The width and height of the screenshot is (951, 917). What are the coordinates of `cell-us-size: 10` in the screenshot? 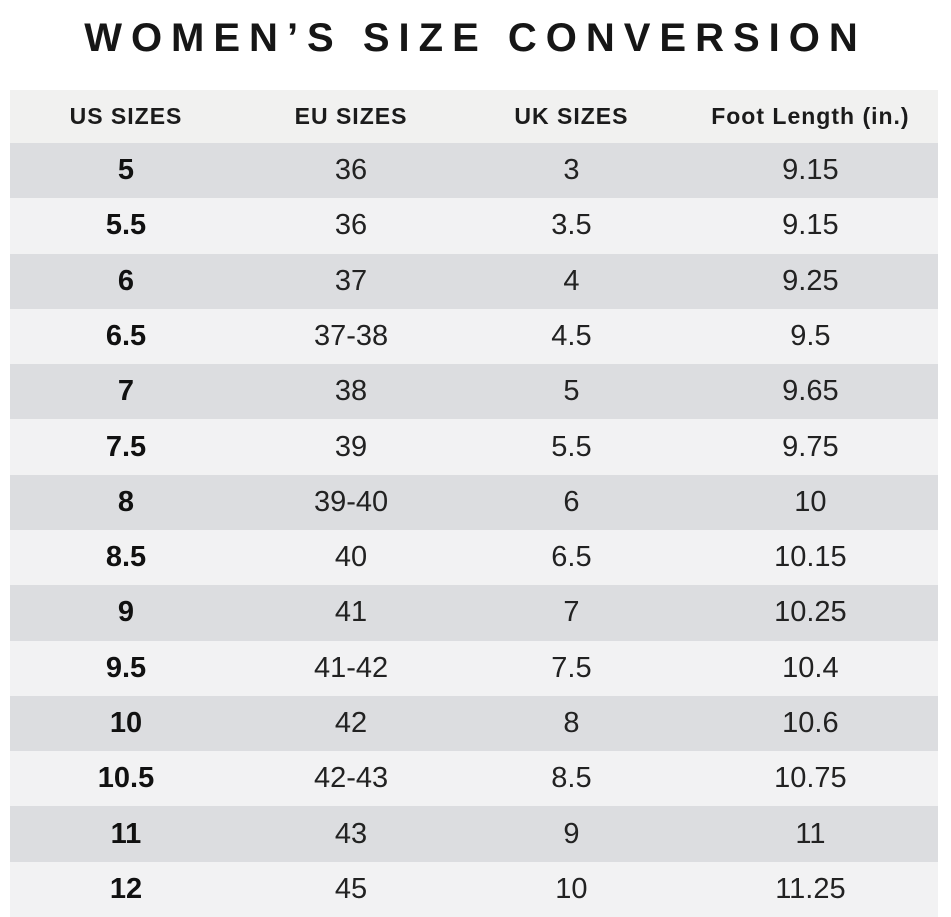 It's located at (126, 722).